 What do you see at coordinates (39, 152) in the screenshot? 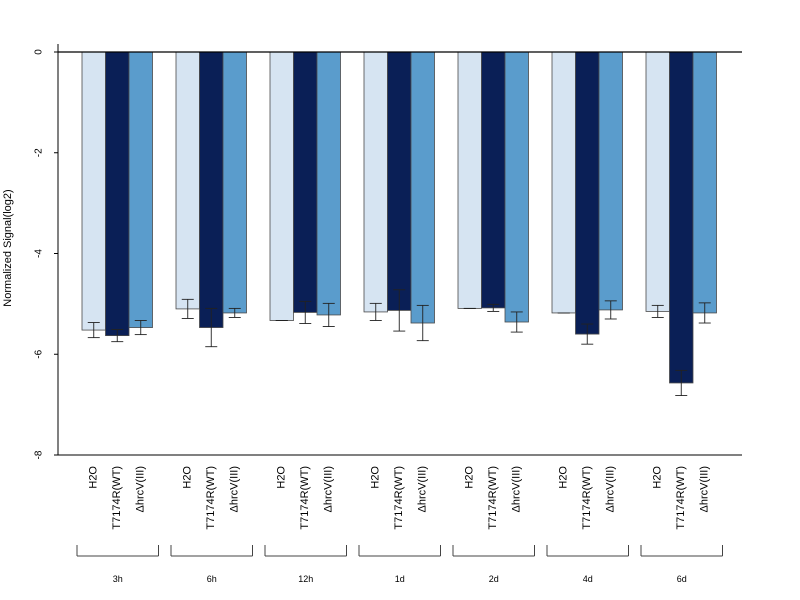
I see `y-tick-label: -2` at bounding box center [39, 152].